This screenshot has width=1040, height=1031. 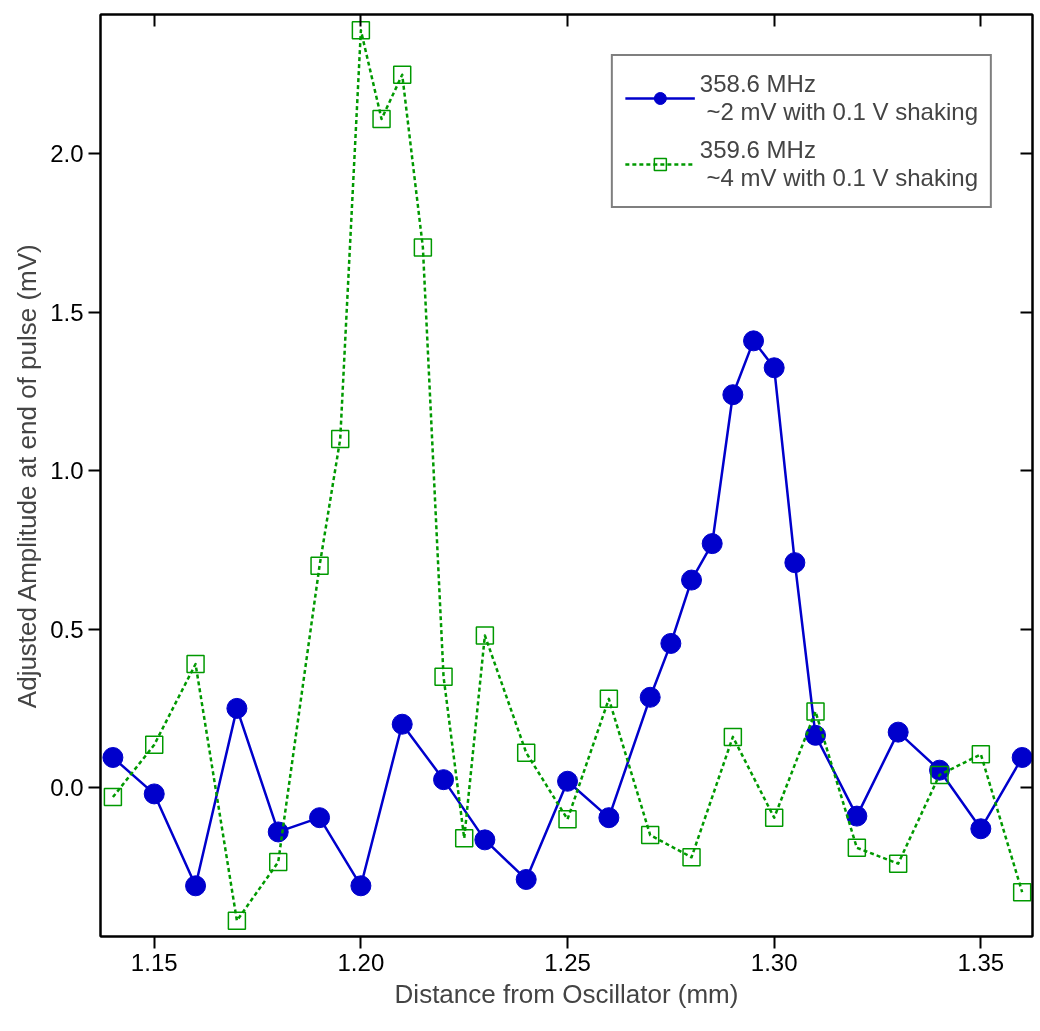 I want to click on x-tick-label: 1.35, so click(x=981, y=962).